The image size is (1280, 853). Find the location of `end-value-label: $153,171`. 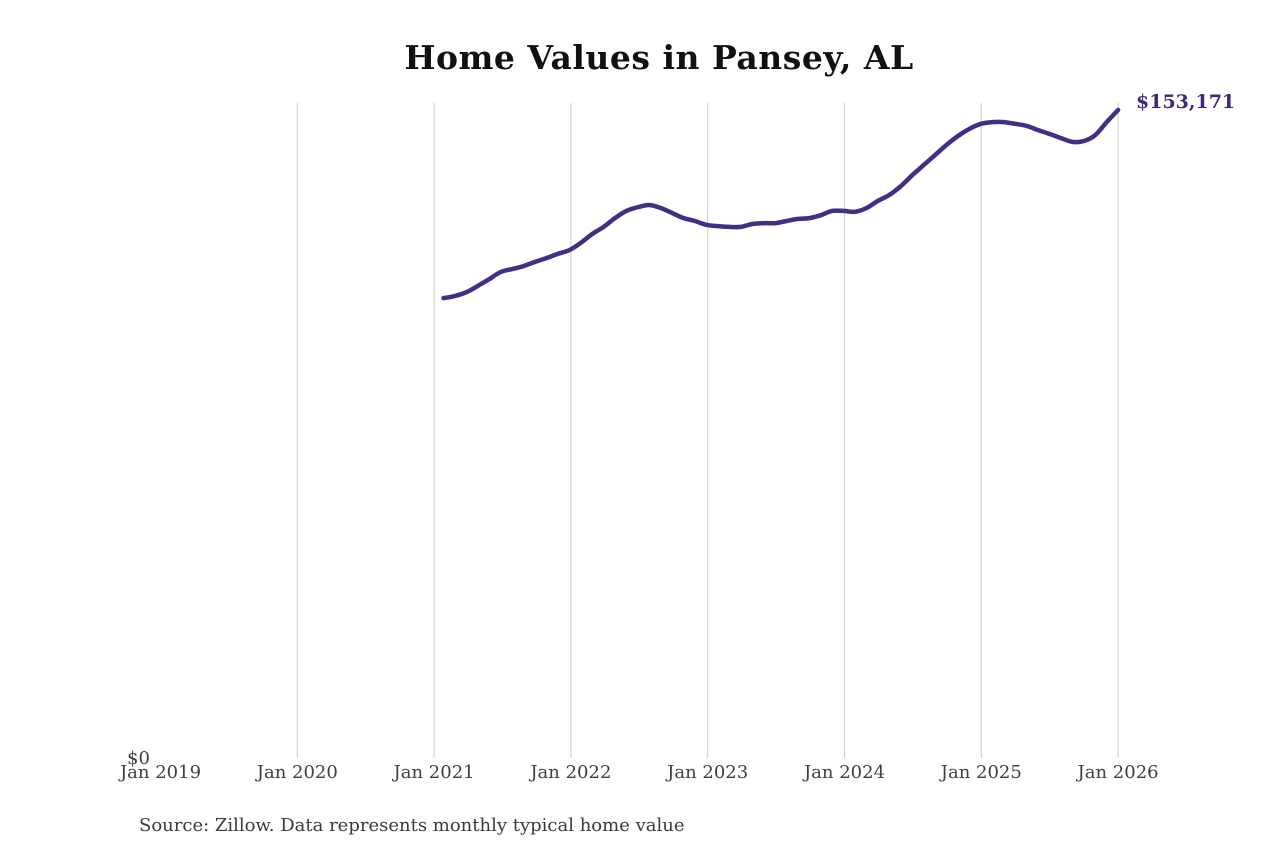

end-value-label: $153,171 is located at coordinates (1186, 102).